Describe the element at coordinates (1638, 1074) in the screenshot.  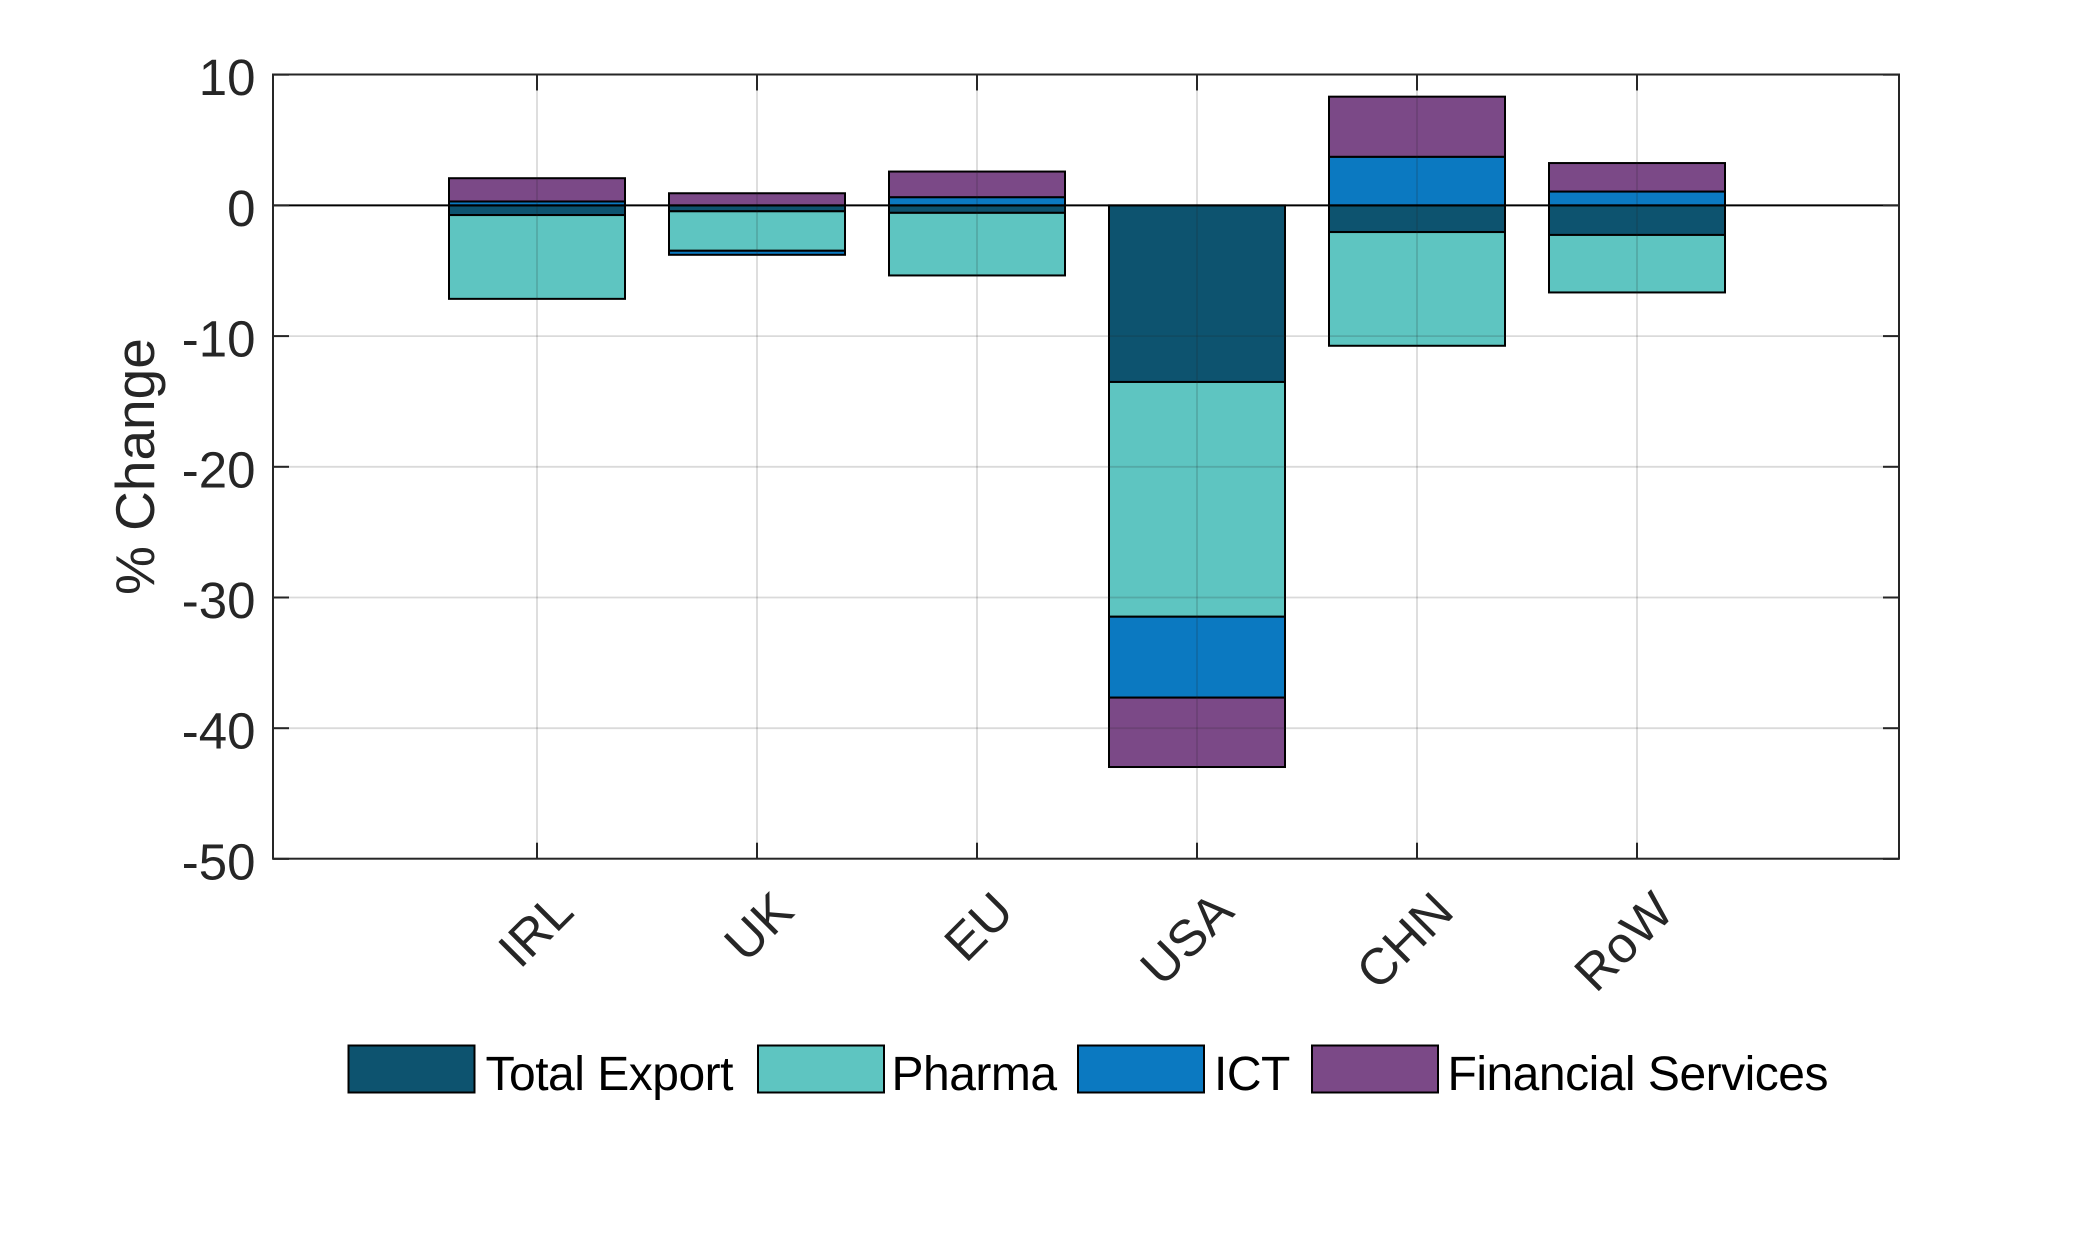
I see `svg-text: Financial Services` at that location.